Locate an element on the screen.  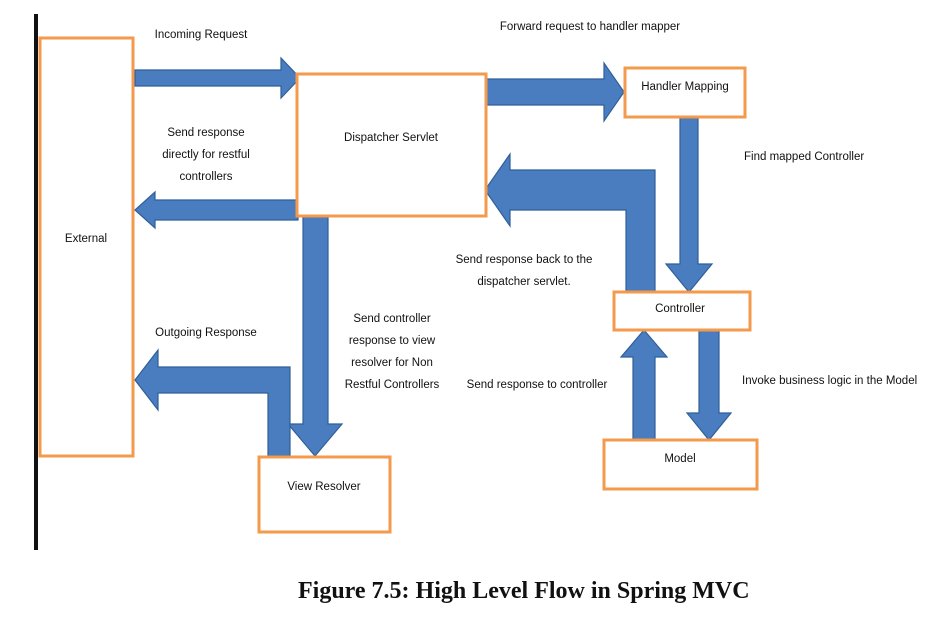
arrow-controller-to-model is located at coordinates (709, 385).